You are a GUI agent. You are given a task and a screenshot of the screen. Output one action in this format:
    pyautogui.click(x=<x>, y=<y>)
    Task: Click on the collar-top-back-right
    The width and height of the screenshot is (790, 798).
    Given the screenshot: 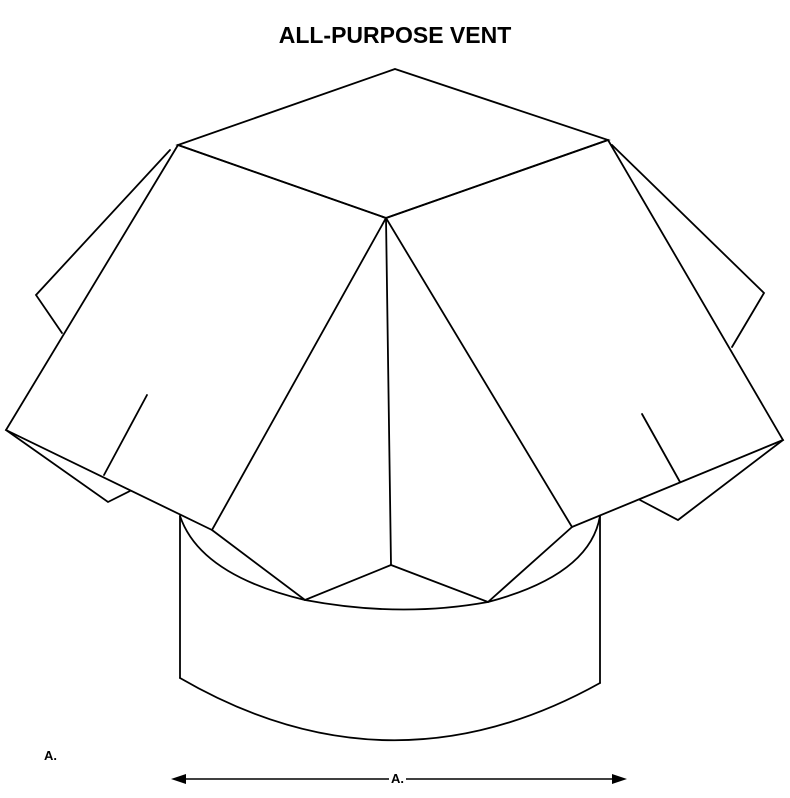 What is the action you would take?
    pyautogui.click(x=544, y=559)
    